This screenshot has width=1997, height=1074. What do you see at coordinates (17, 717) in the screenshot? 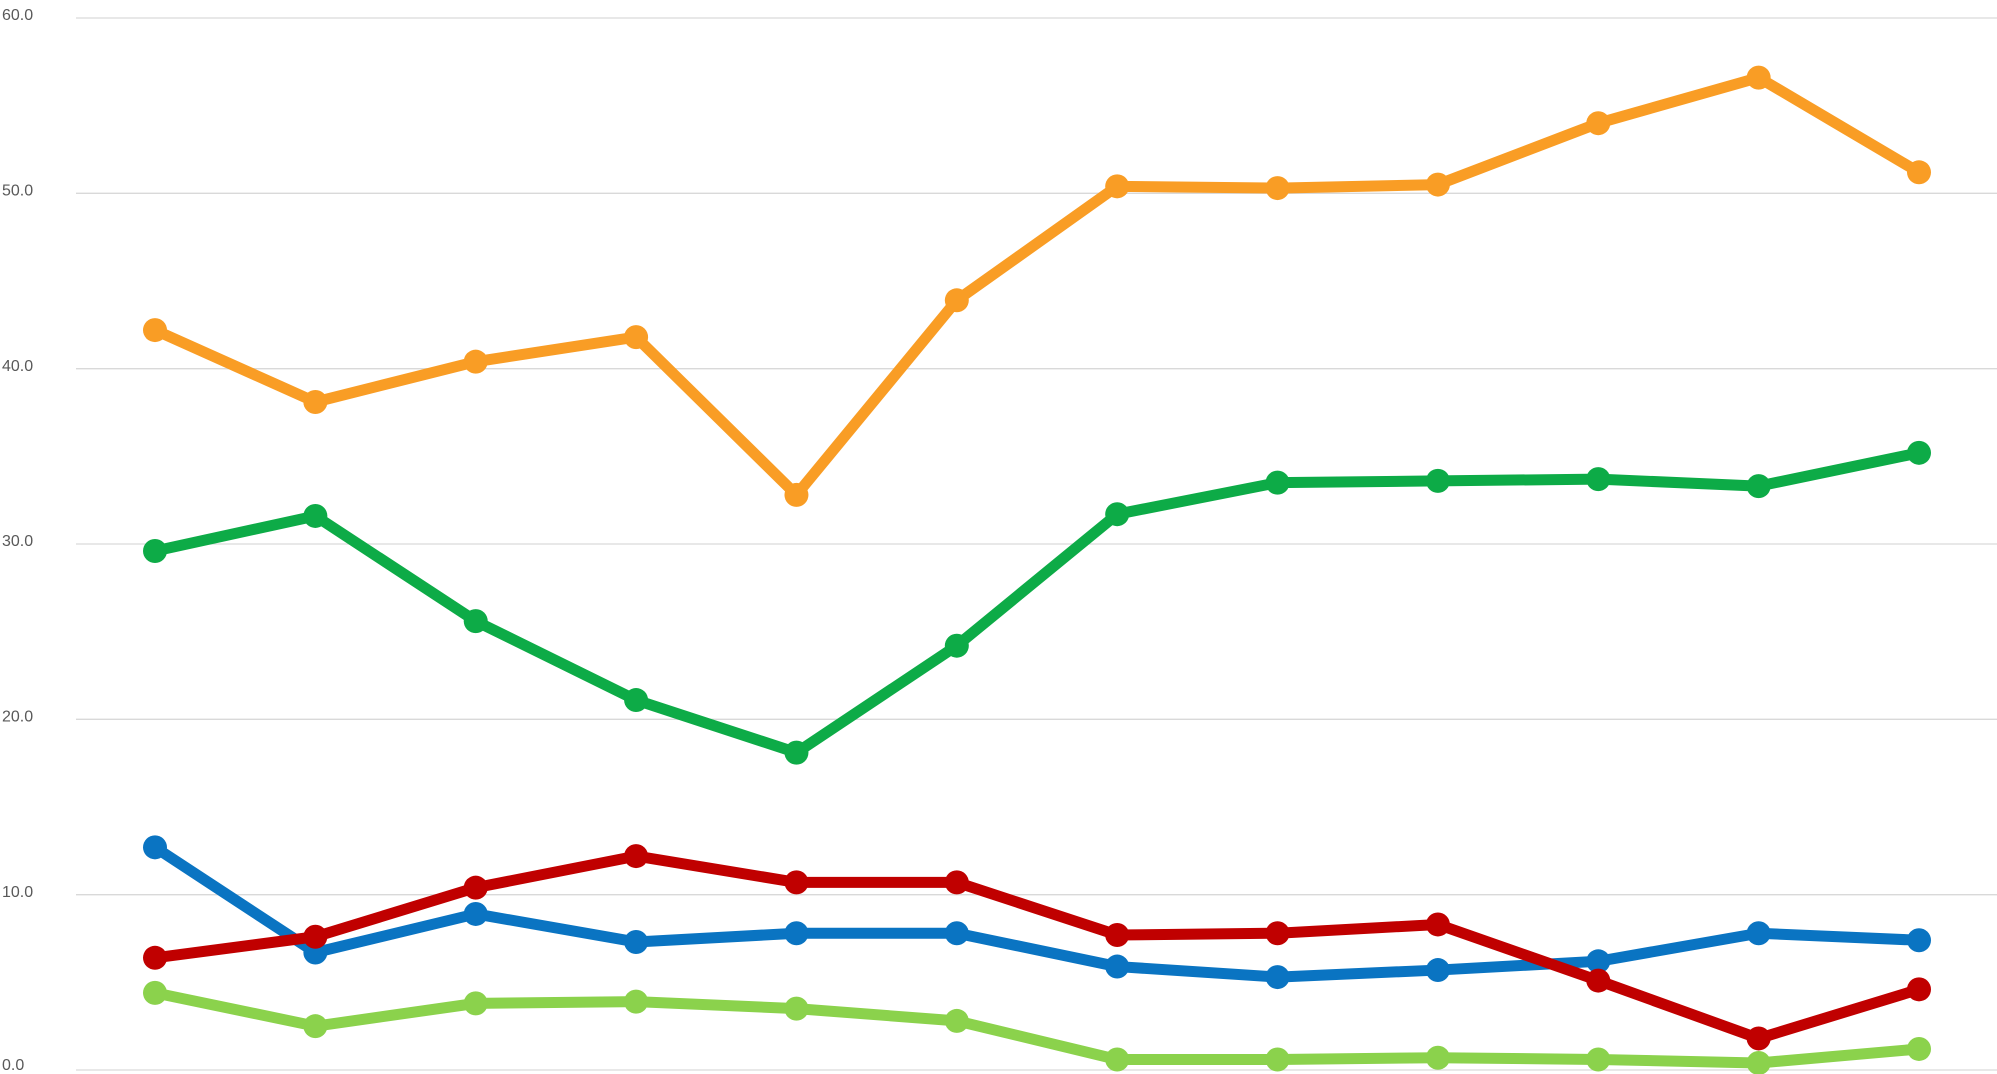
I see `y-tick-label: 20.0` at bounding box center [17, 717].